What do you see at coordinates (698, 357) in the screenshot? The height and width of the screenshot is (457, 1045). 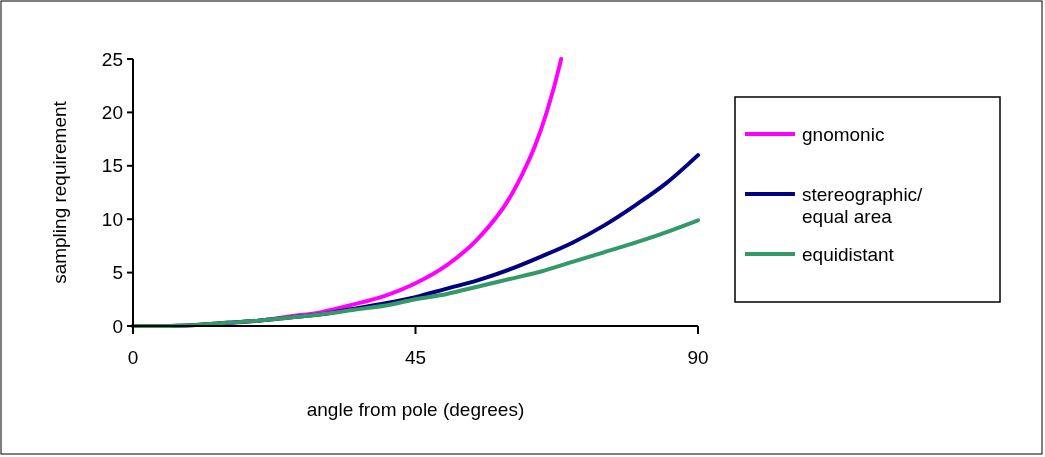 I see `x-tick-label: 90` at bounding box center [698, 357].